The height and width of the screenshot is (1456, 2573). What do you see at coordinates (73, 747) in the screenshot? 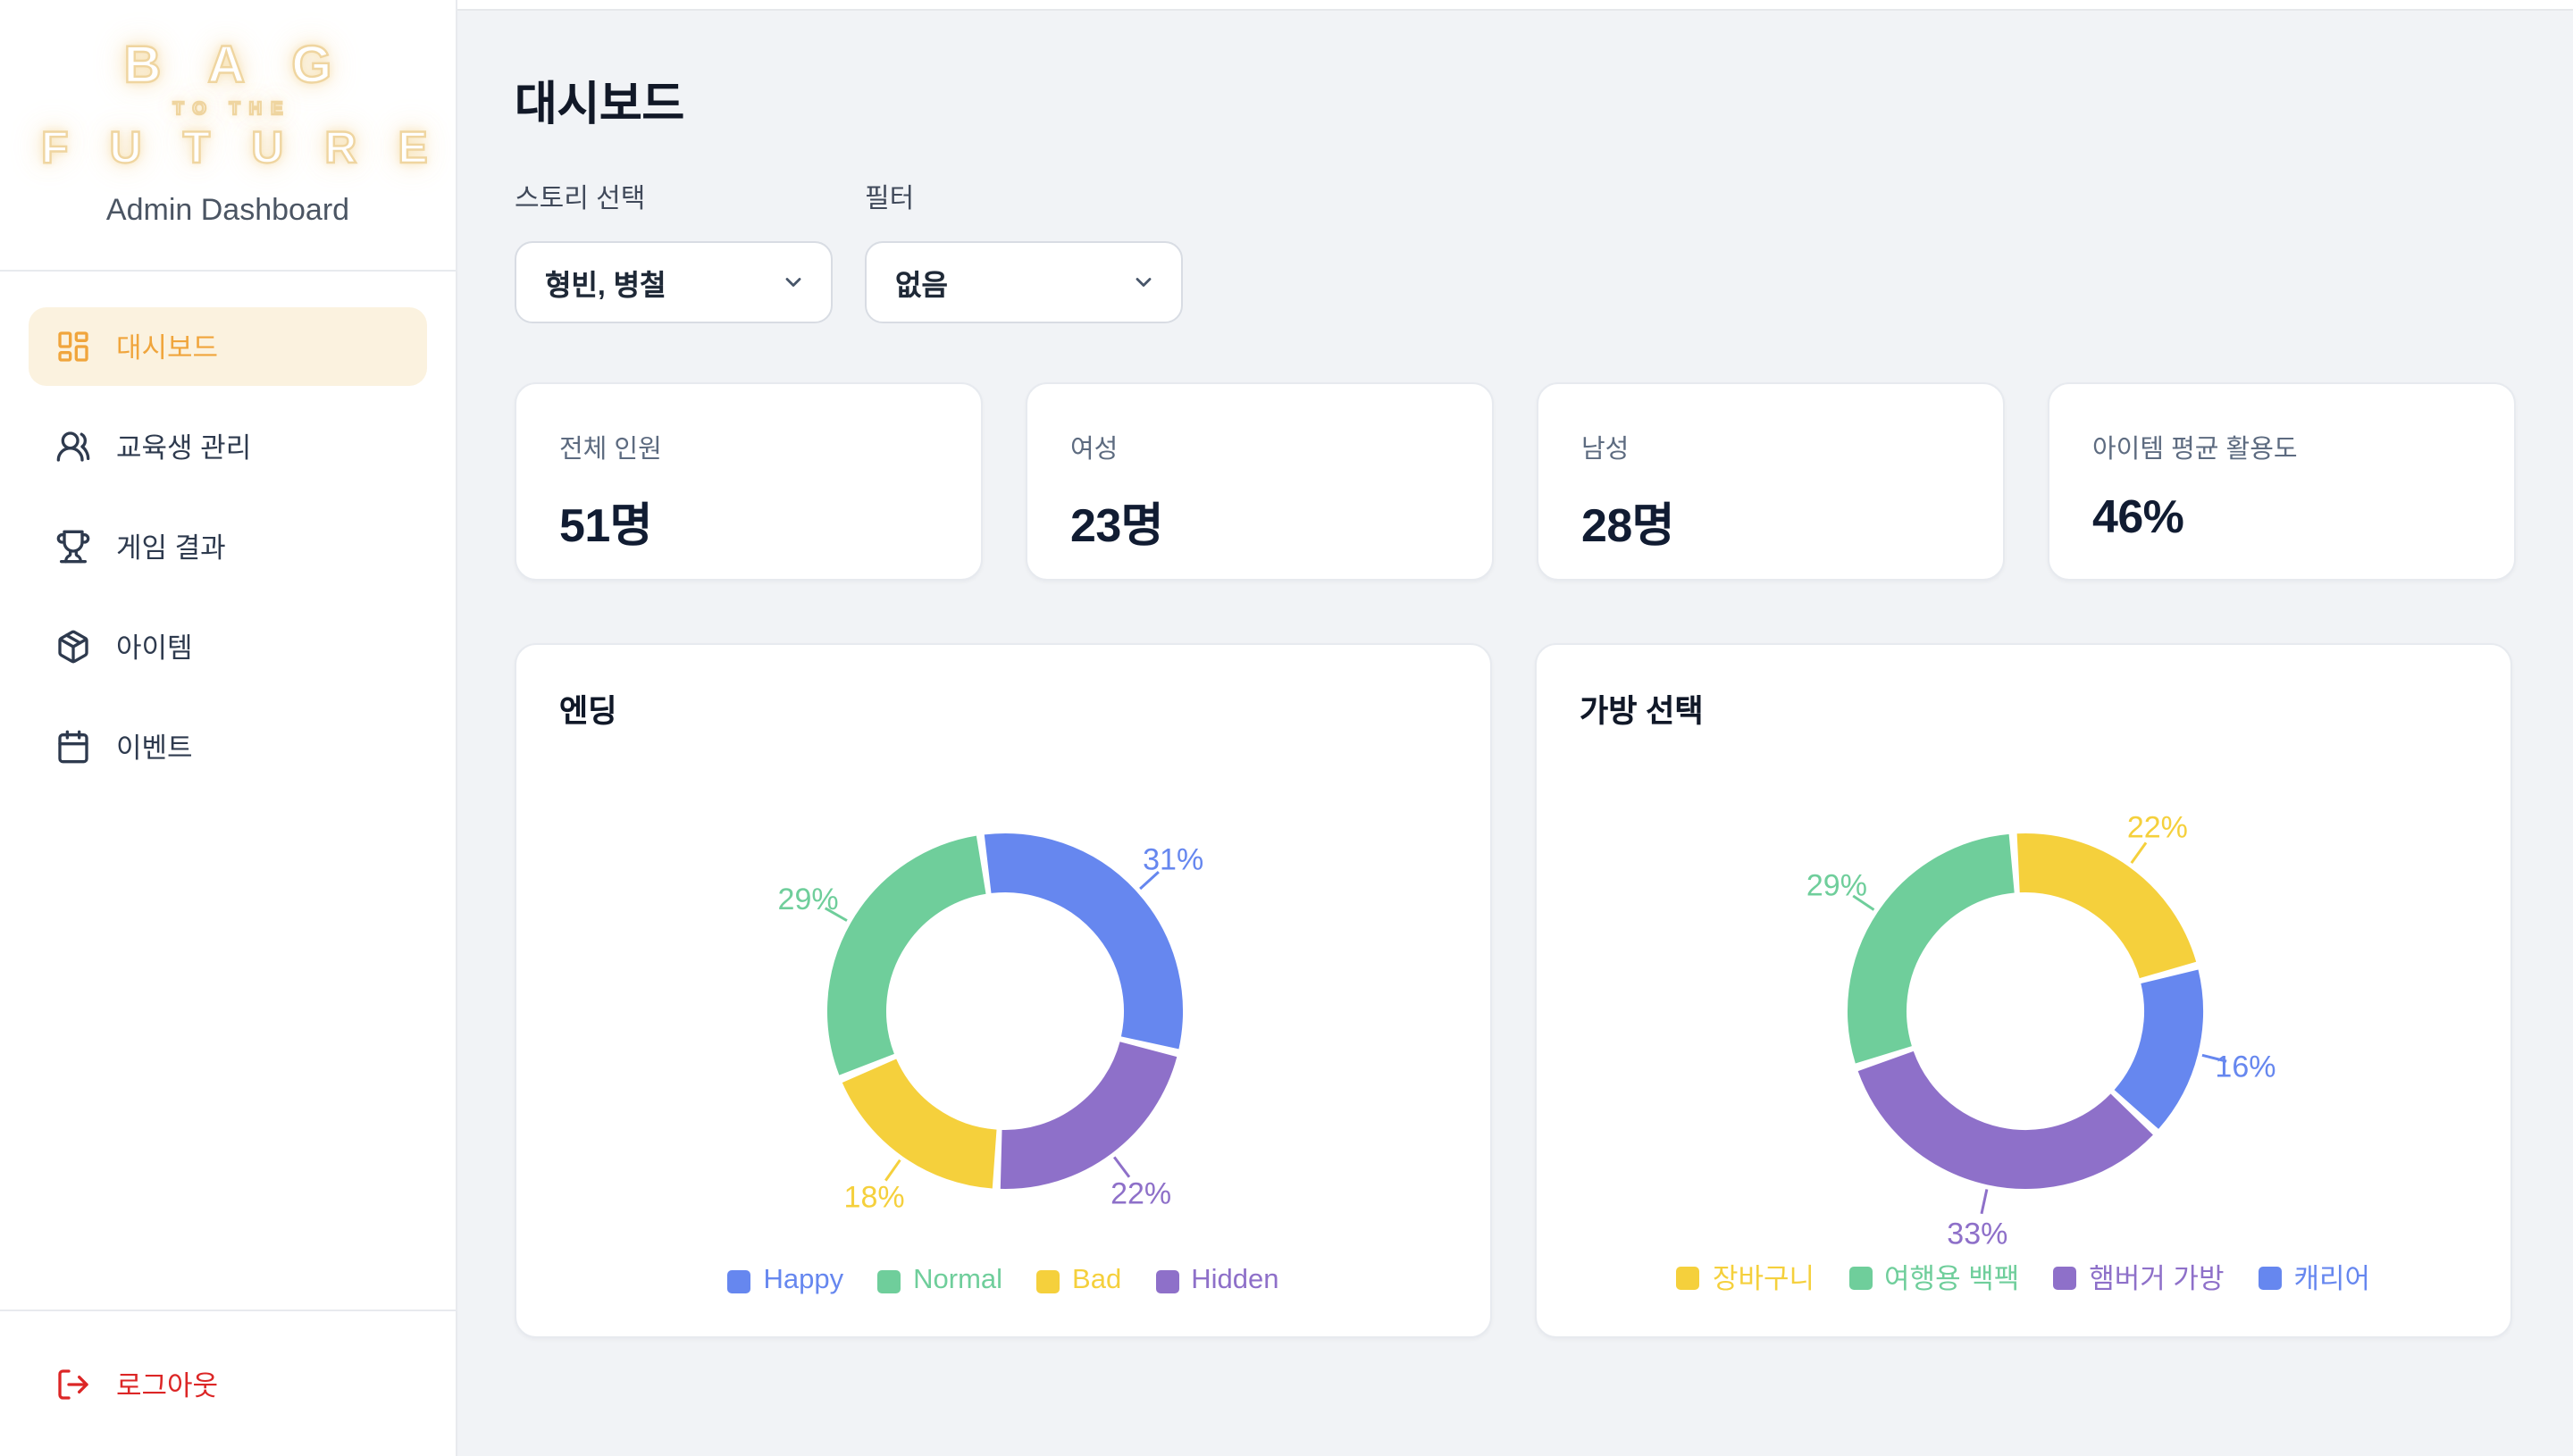
I see `calendar-icon` at bounding box center [73, 747].